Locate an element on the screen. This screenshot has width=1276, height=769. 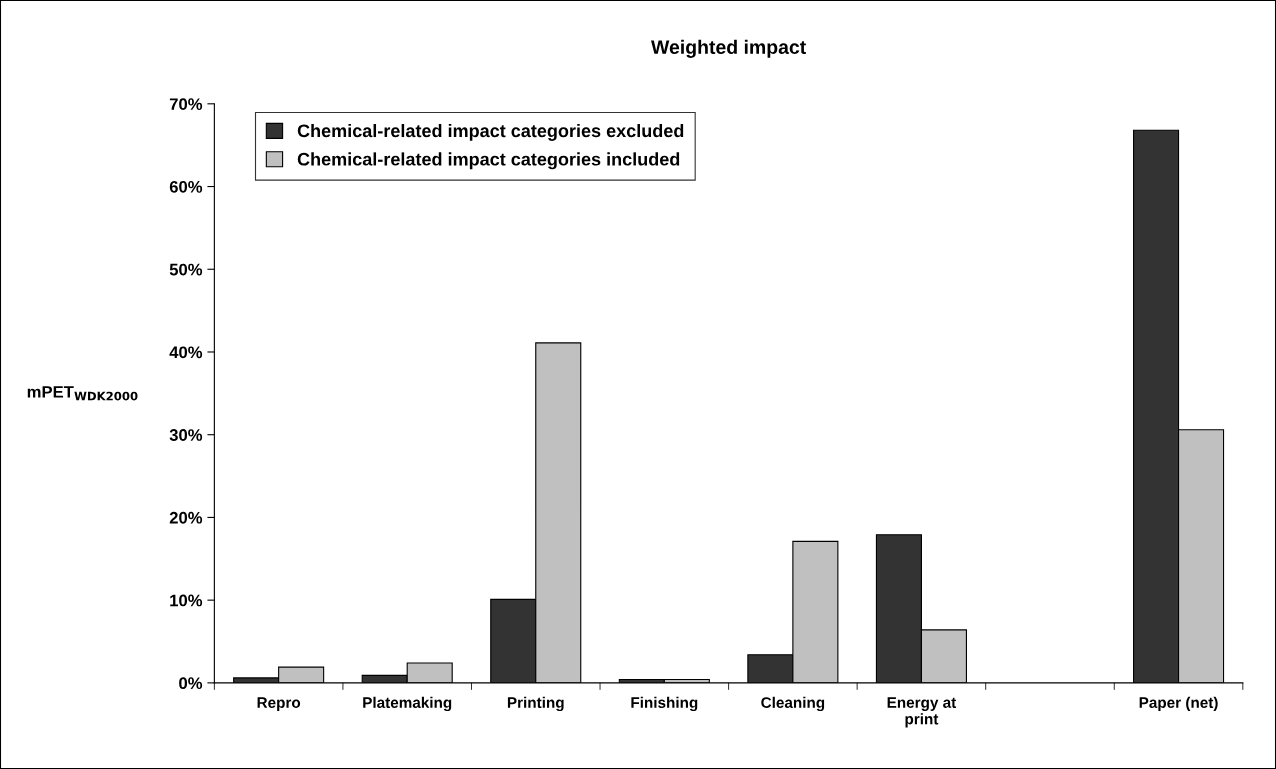
x-tick-label: Printing is located at coordinates (535, 704).